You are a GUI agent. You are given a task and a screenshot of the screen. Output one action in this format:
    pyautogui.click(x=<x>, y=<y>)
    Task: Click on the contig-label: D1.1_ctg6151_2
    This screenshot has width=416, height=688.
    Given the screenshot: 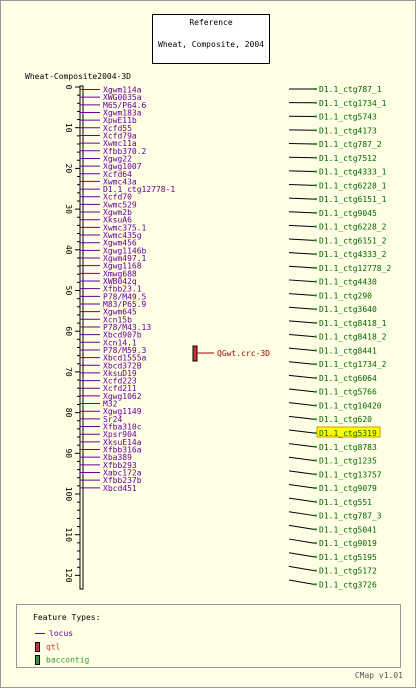 What is the action you would take?
    pyautogui.click(x=353, y=240)
    